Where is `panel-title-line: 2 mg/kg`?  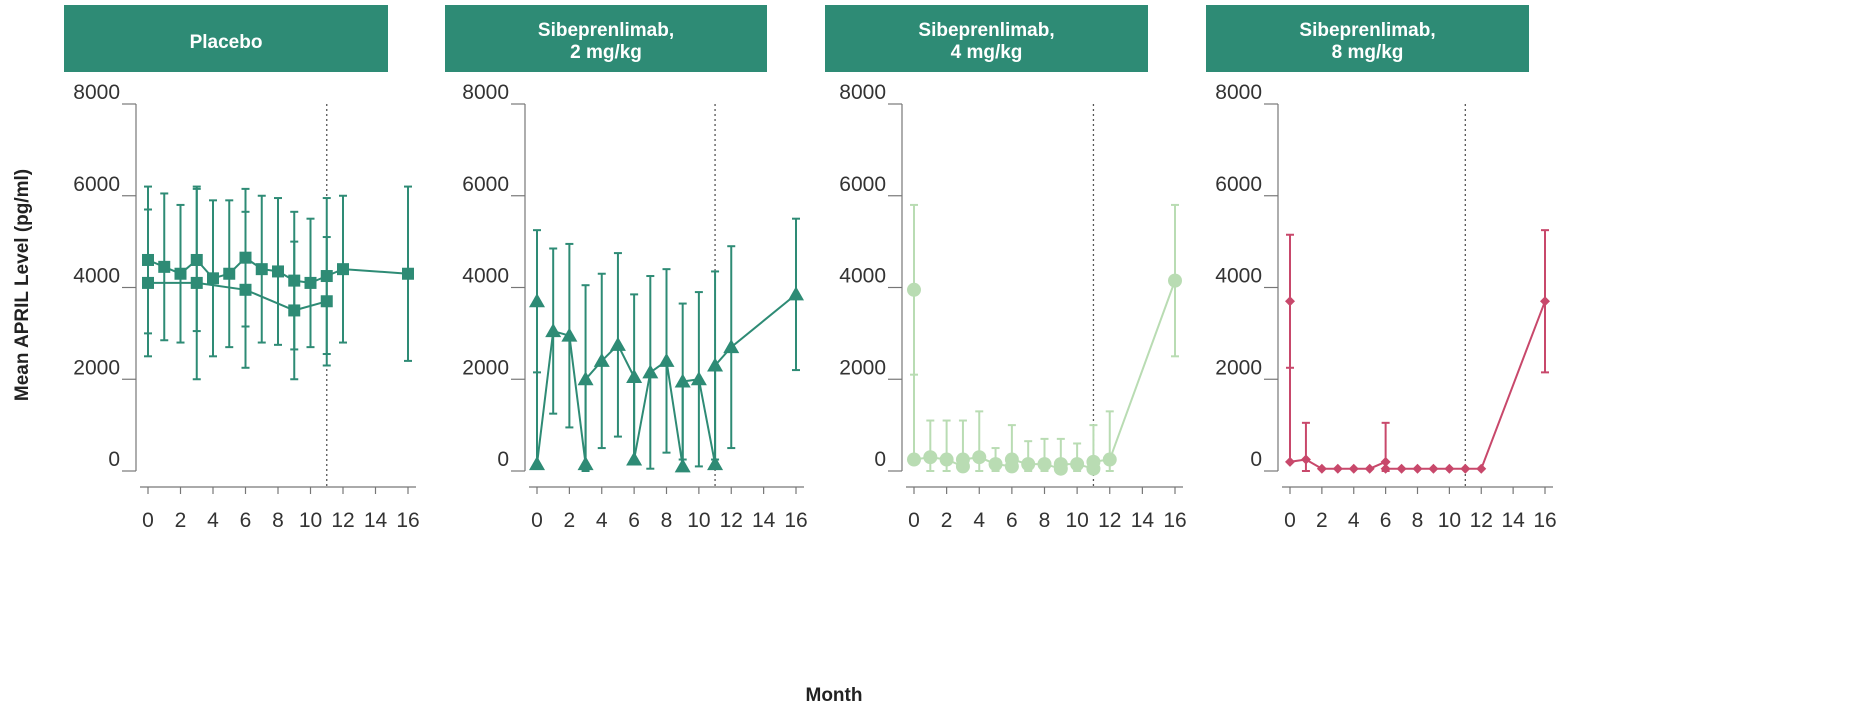 panel-title-line: 2 mg/kg is located at coordinates (606, 52).